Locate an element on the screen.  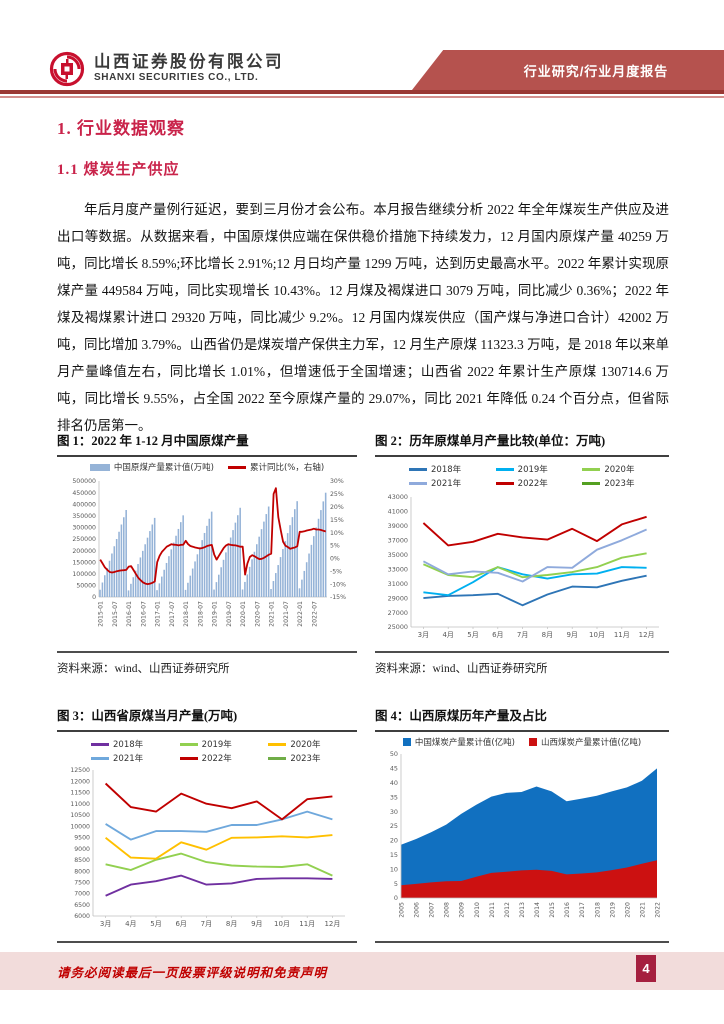
page-number-badge: 4 is located at coordinates (646, 968).